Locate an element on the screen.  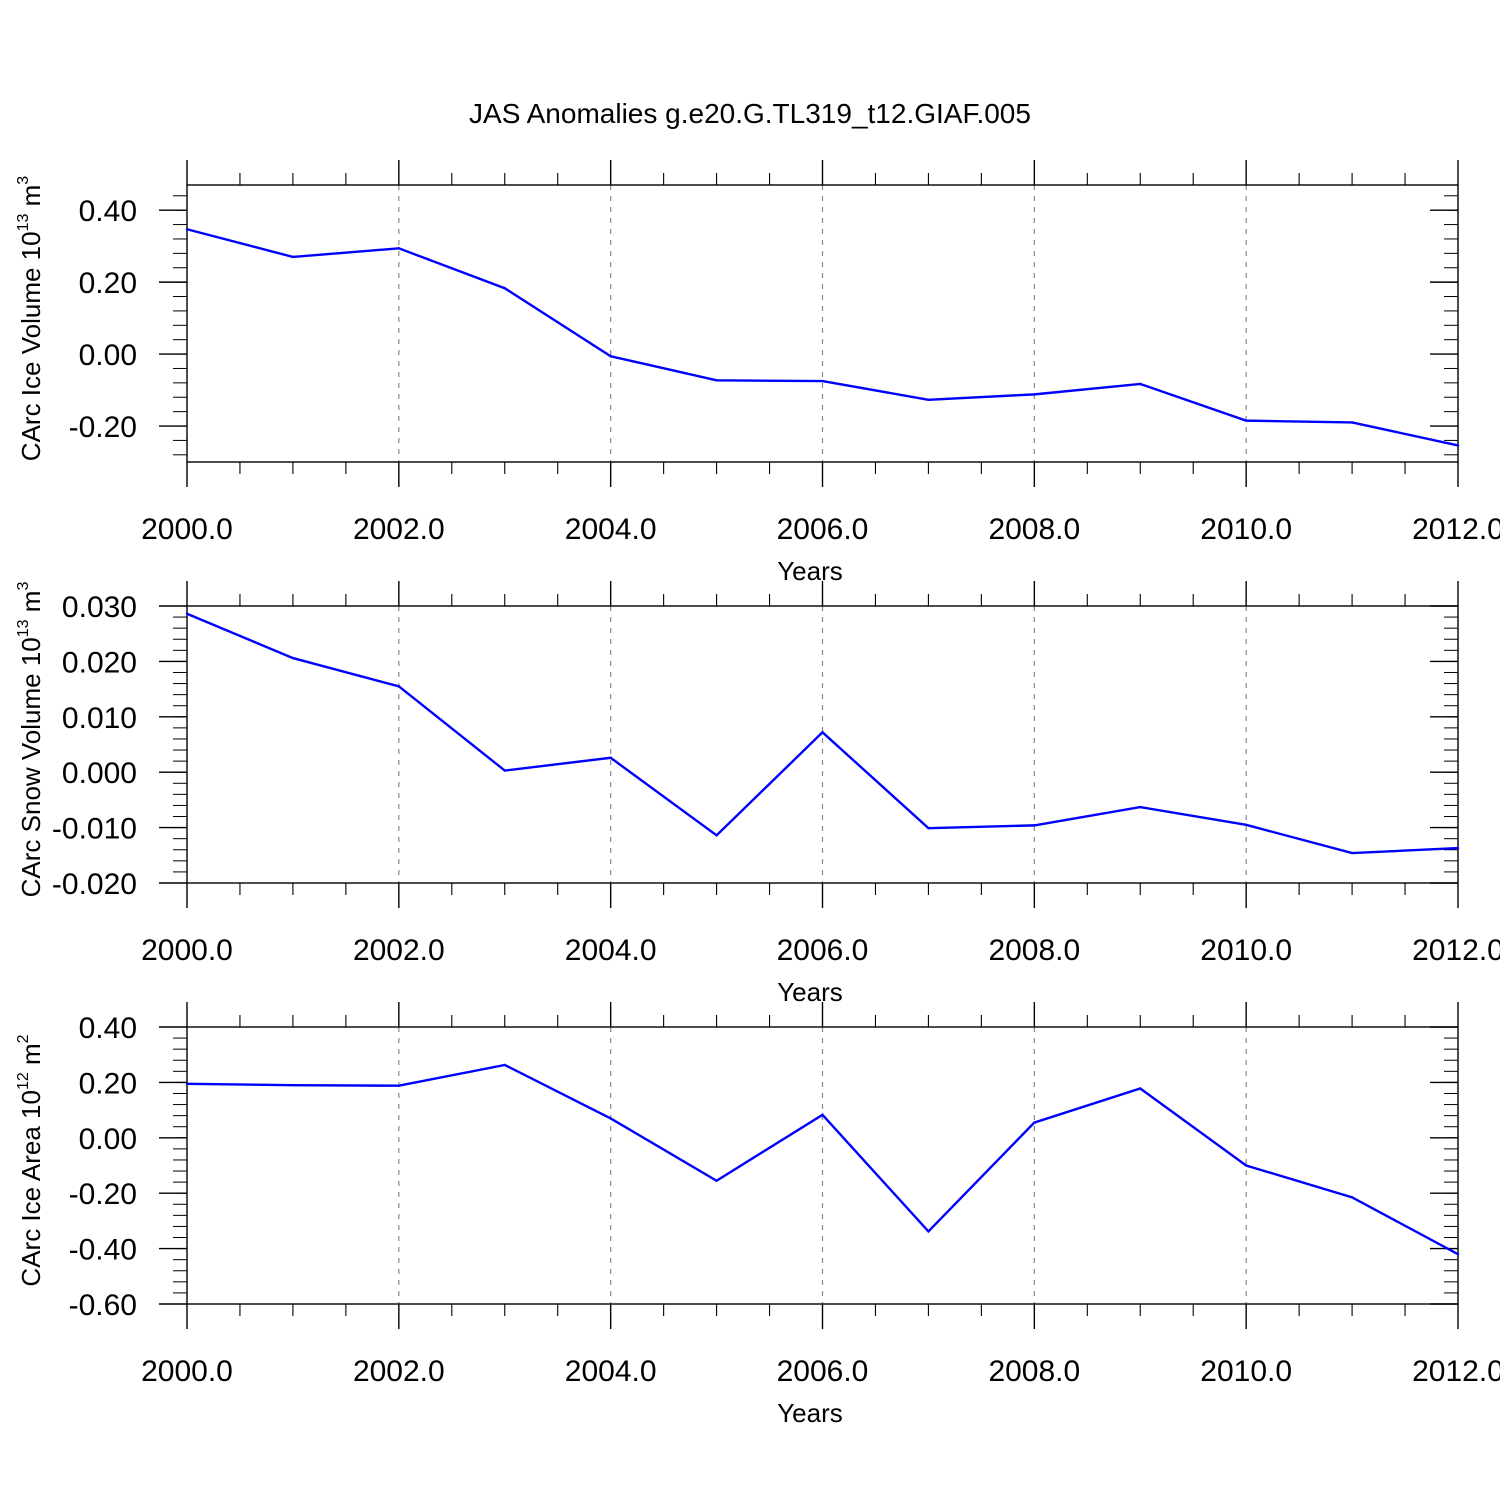
y-tick-label: -0.020 is located at coordinates (94, 884).